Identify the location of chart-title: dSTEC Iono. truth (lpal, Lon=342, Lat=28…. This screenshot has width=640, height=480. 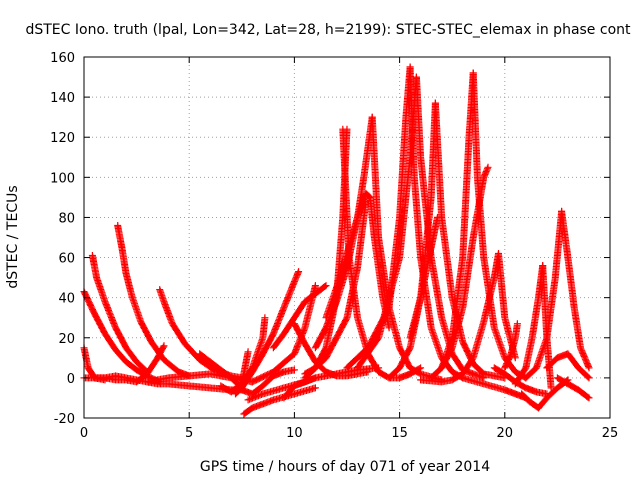
(328, 30).